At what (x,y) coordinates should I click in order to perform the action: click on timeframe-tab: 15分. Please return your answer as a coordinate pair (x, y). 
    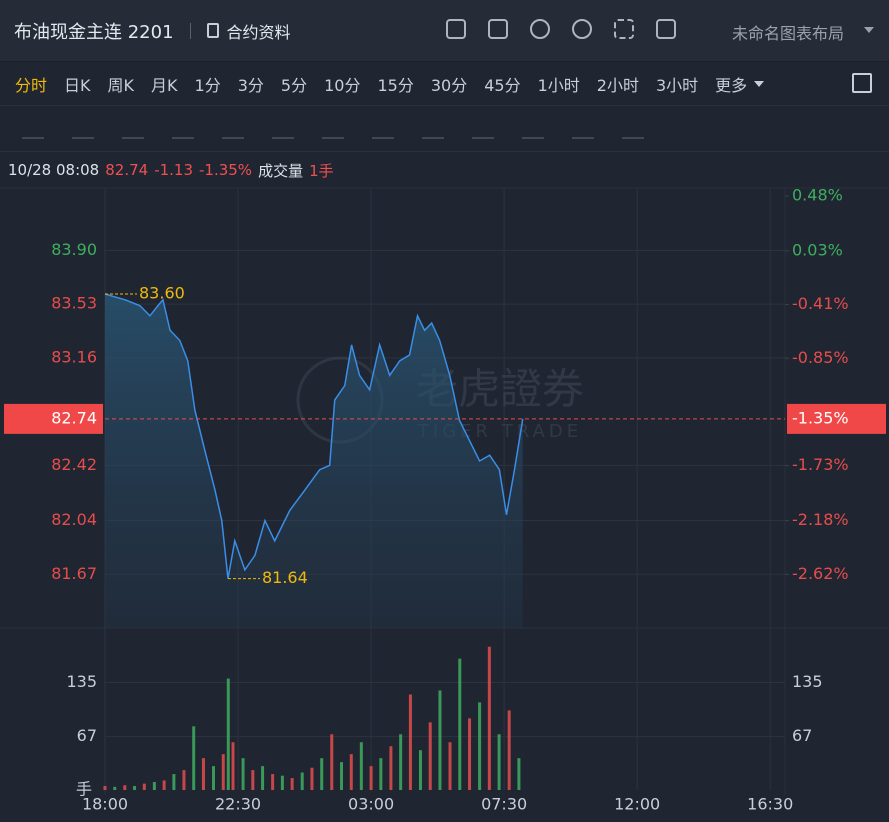
    Looking at the image, I should click on (395, 85).